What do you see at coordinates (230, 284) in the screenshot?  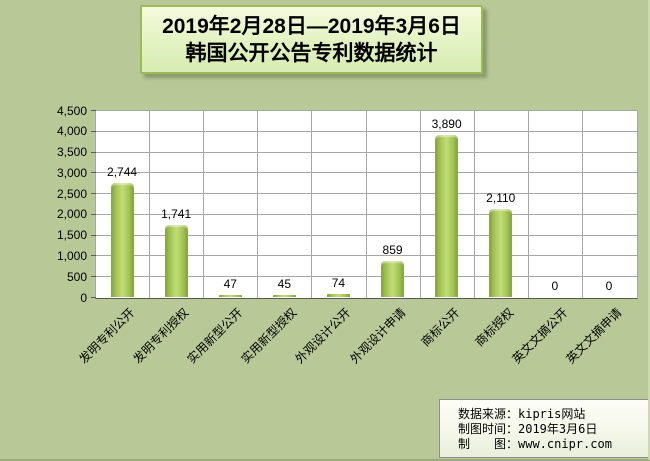 I see `bar-value-label: 47` at bounding box center [230, 284].